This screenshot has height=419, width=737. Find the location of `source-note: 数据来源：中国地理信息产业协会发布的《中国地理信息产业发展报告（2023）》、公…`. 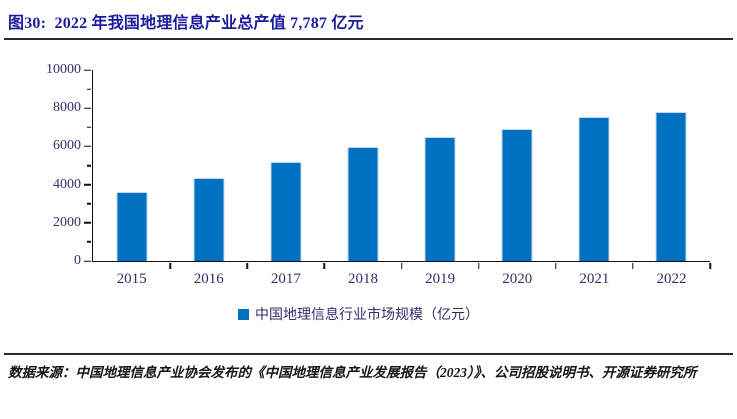

source-note: 数据来源：中国地理信息产业协会发布的《中国地理信息产业发展报告（2023）》、公… is located at coordinates (352, 372).